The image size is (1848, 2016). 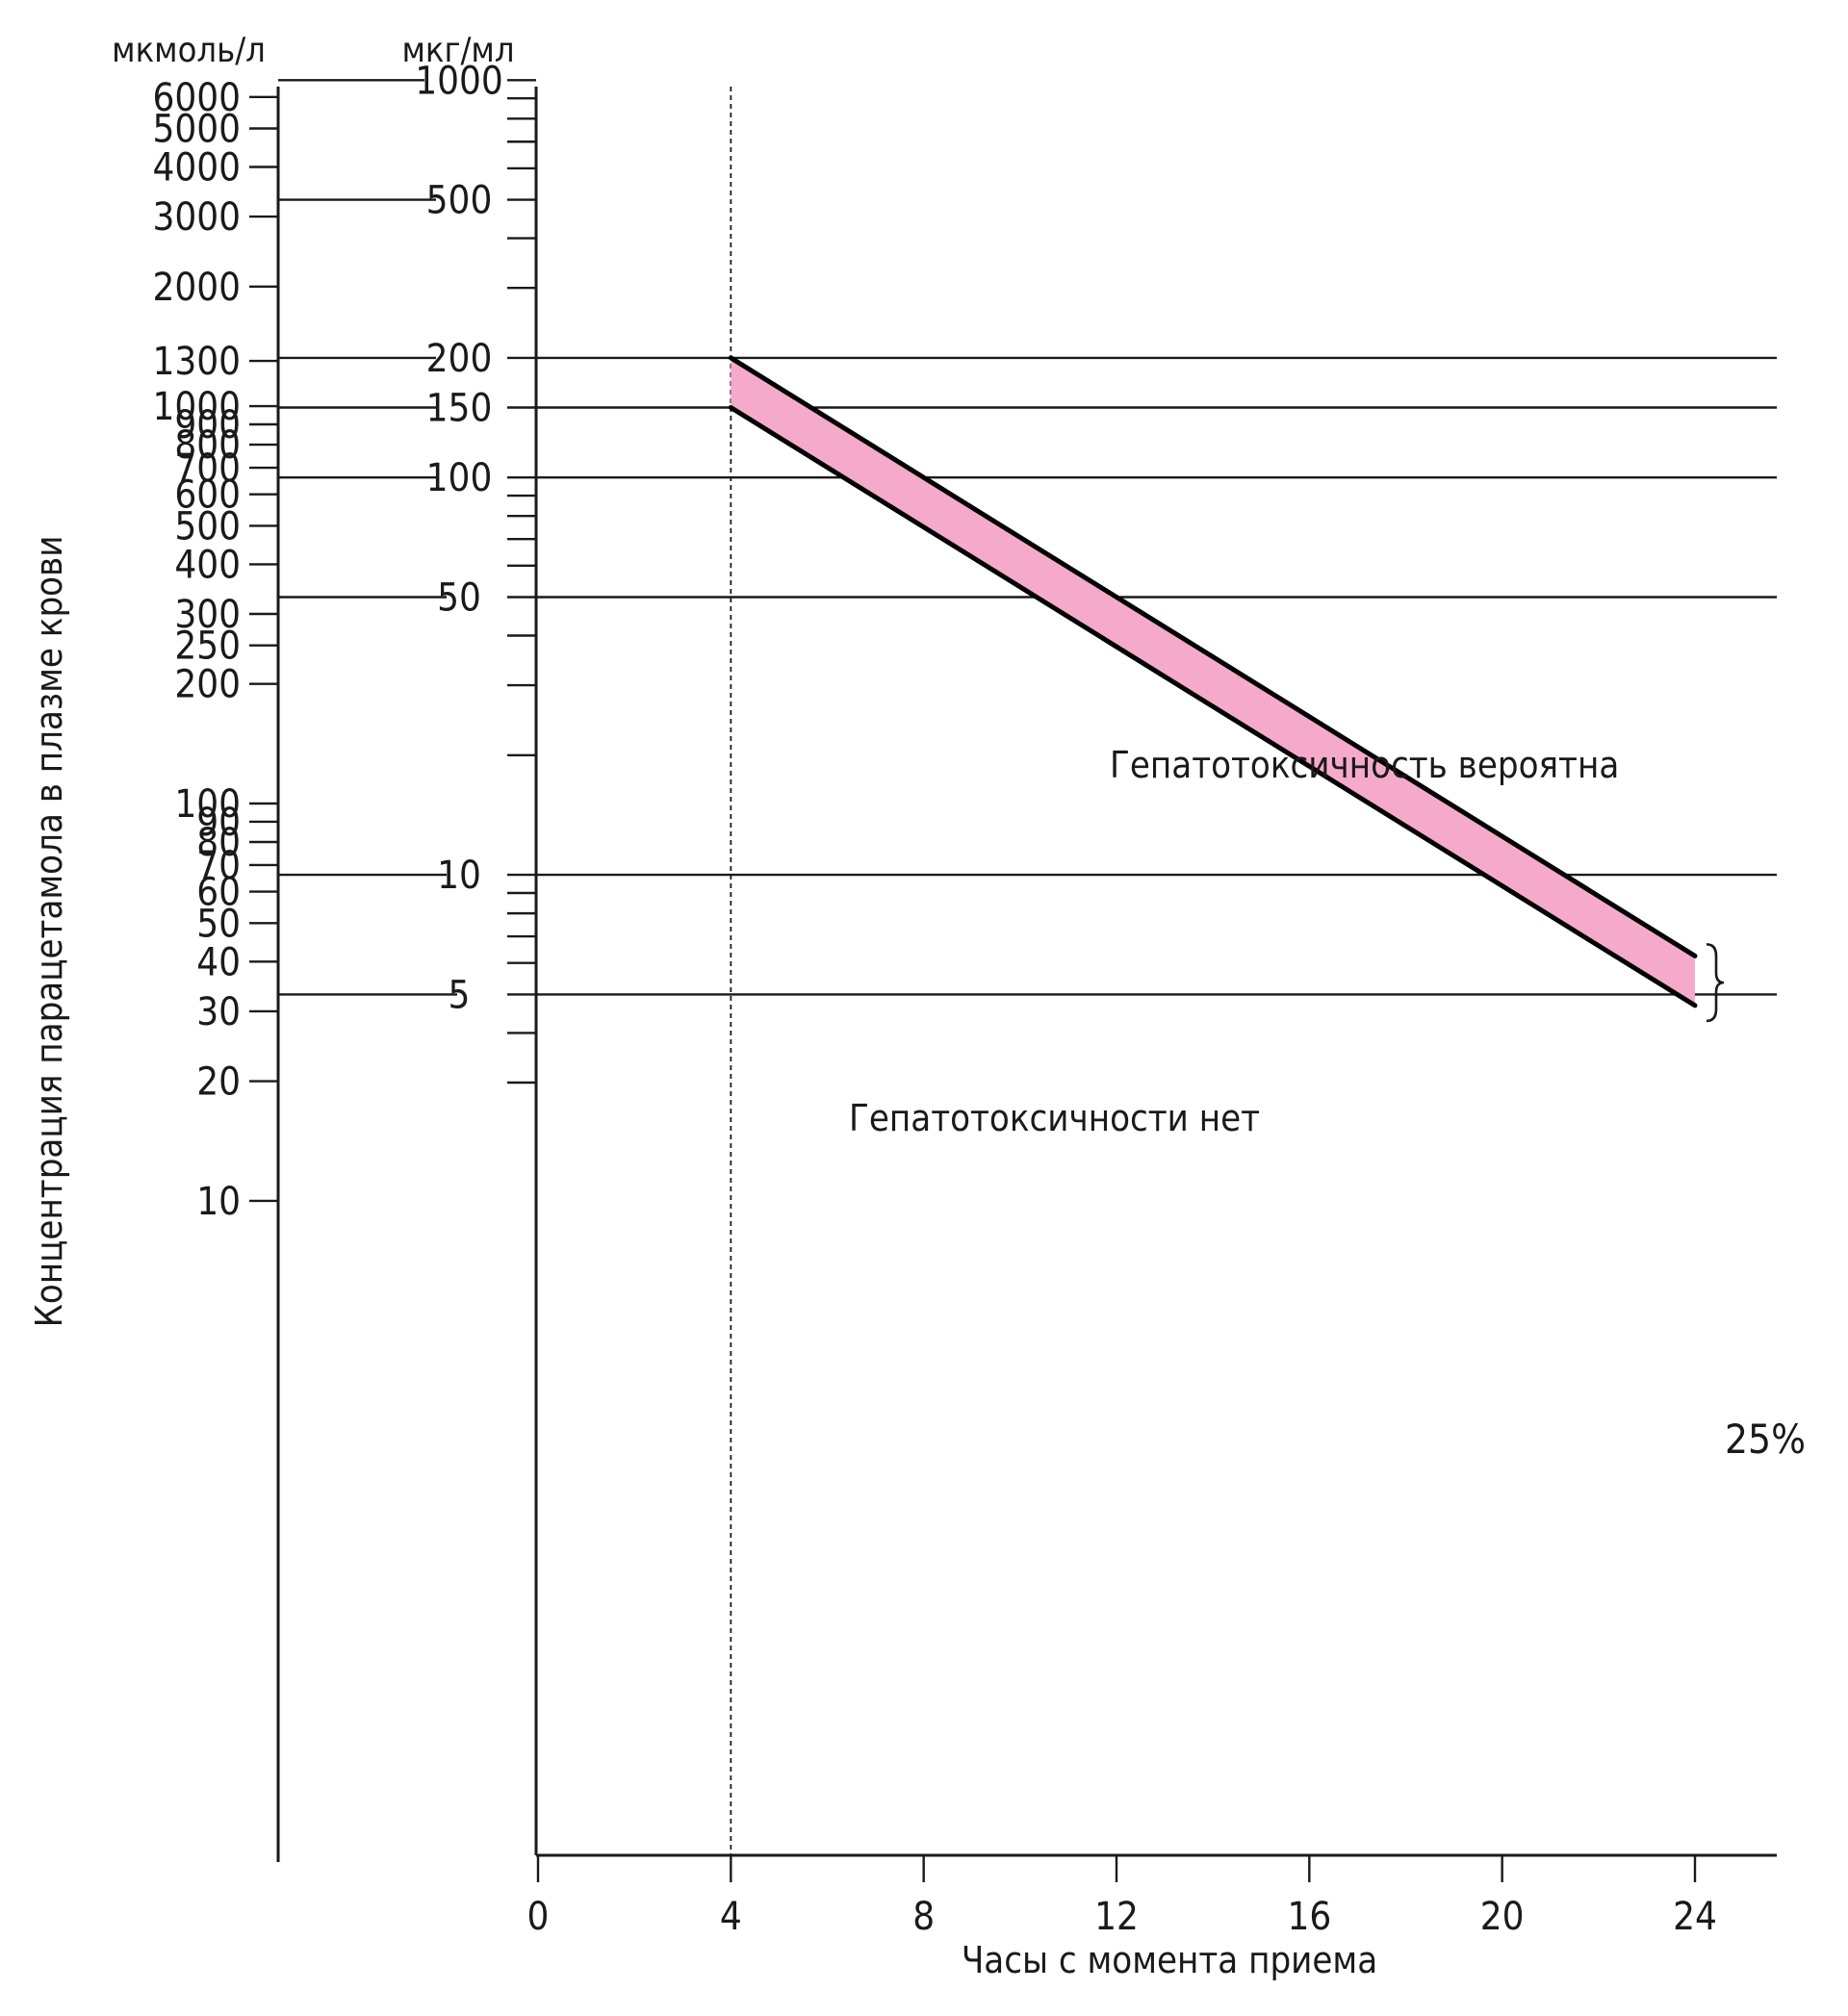 I want to click on left-tick-label-50: 50, so click(x=218, y=924).